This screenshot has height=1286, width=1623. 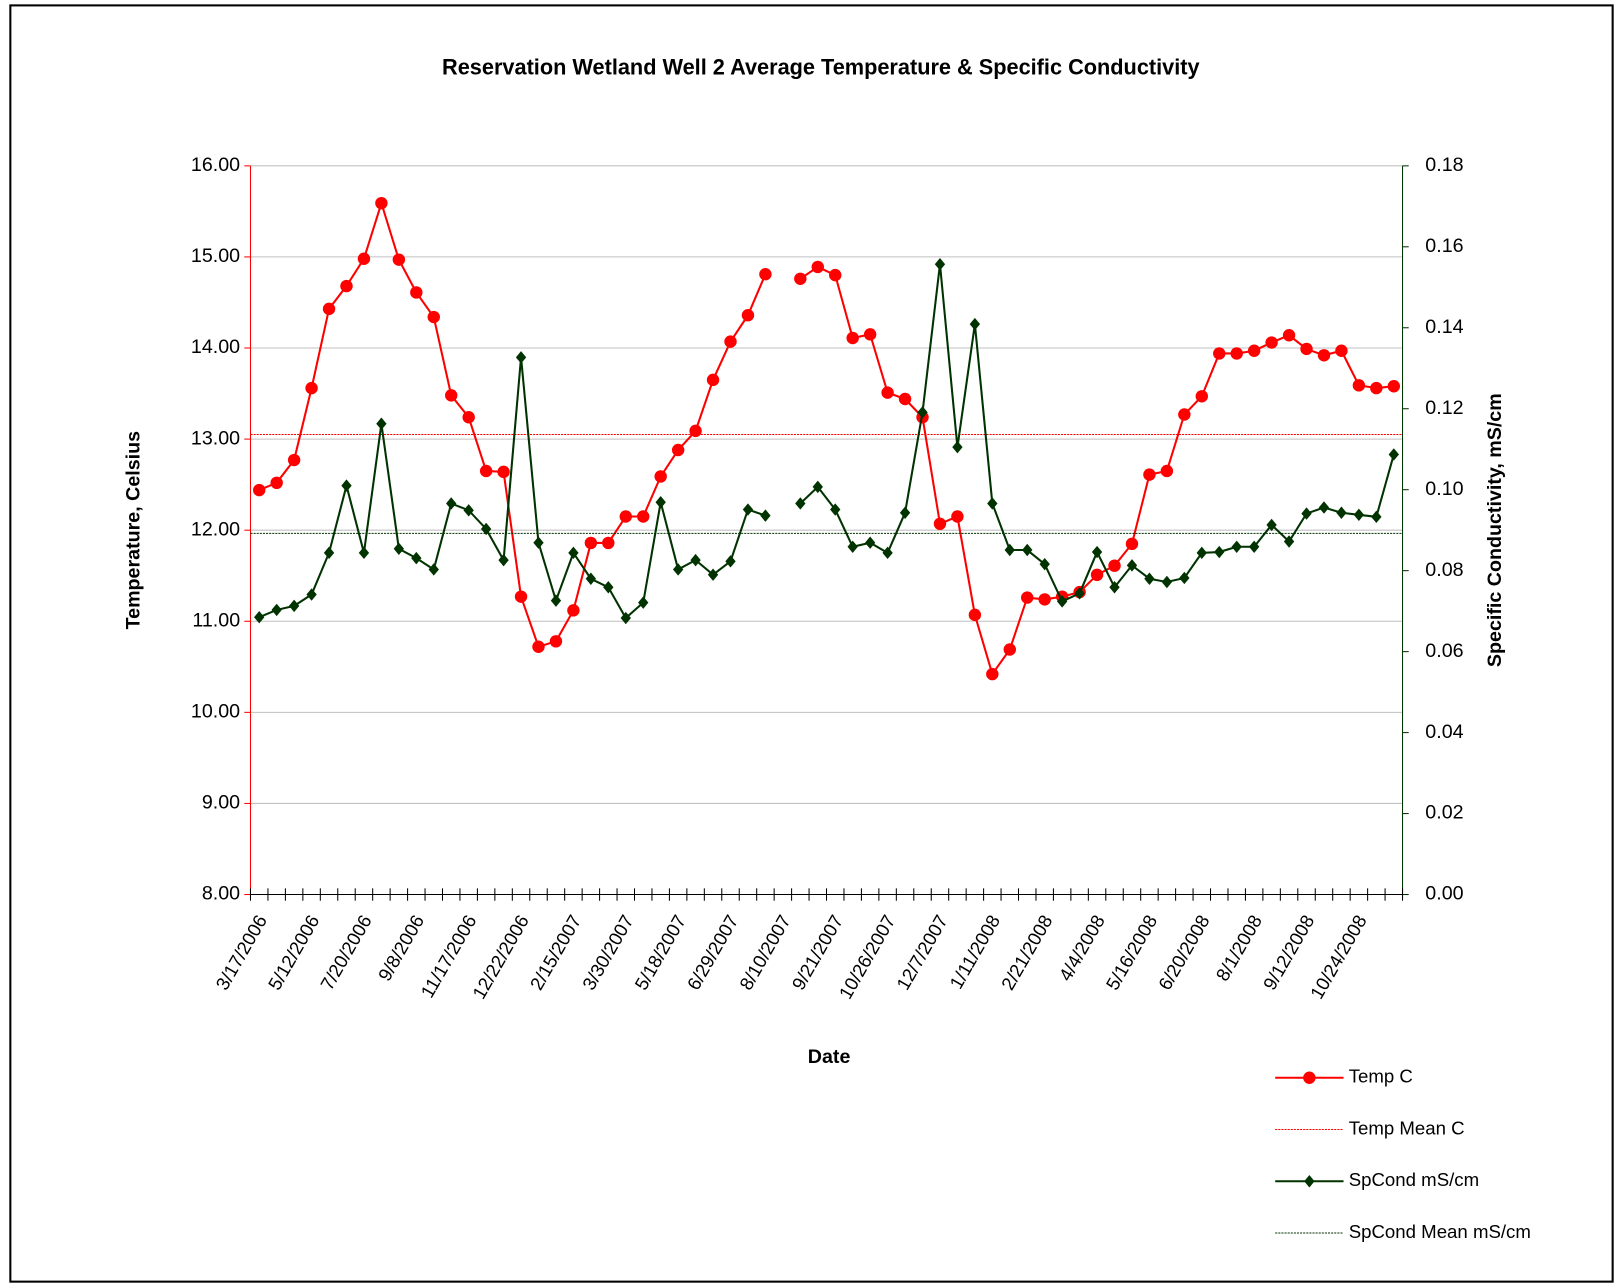 I want to click on y-tick-label: 9.00, so click(x=221, y=803).